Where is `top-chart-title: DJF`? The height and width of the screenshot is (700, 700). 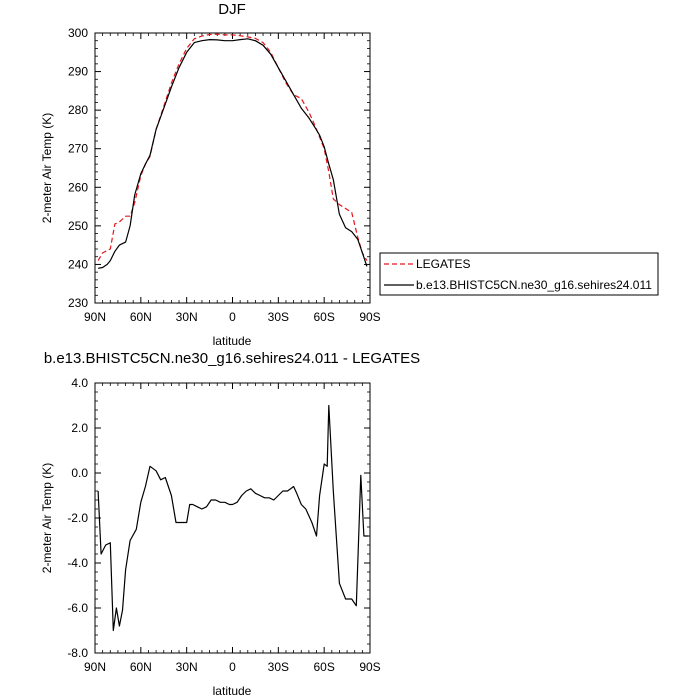
top-chart-title: DJF is located at coordinates (232, 9).